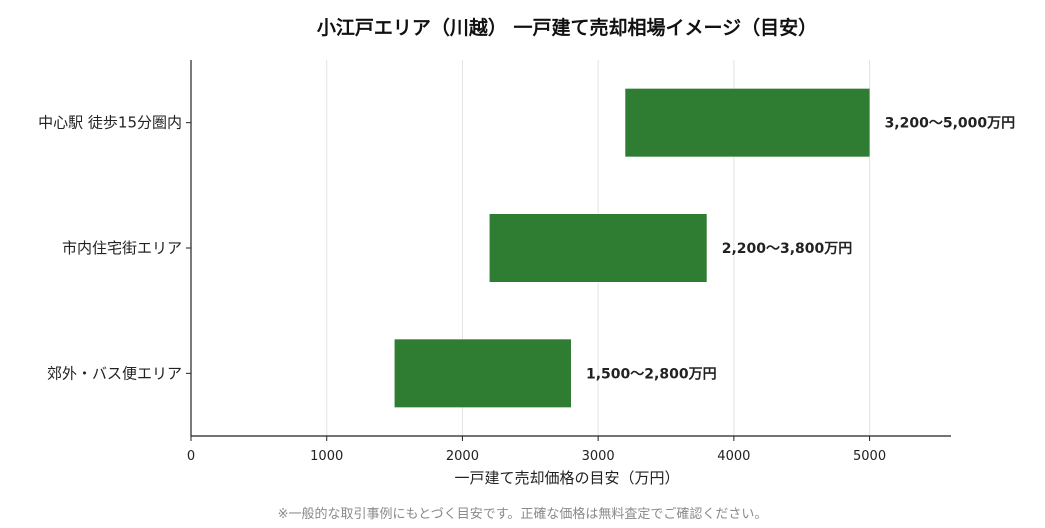  What do you see at coordinates (191, 456) in the screenshot?
I see `x-tick-label: 0` at bounding box center [191, 456].